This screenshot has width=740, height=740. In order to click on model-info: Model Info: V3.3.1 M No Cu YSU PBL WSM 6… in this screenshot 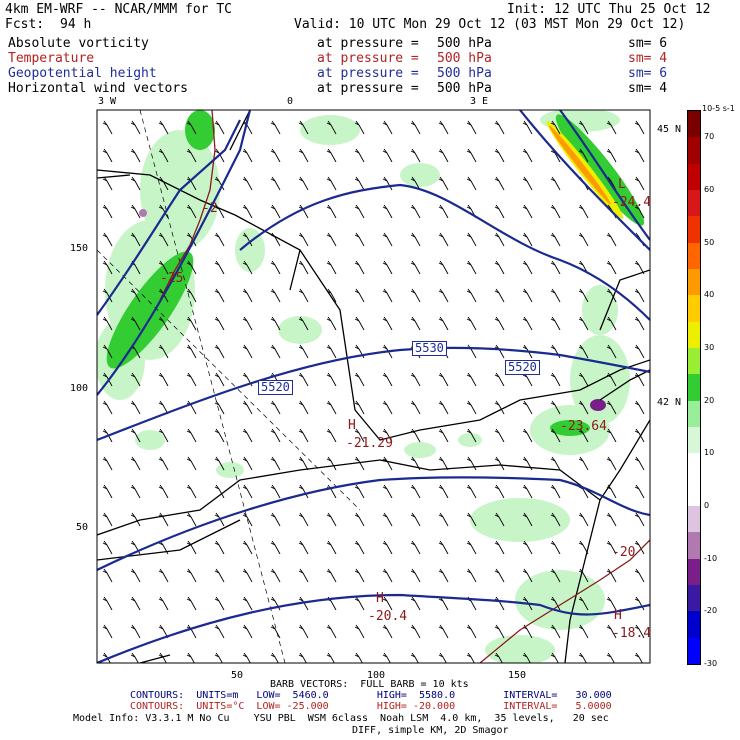, I will do `click(341, 718)`.